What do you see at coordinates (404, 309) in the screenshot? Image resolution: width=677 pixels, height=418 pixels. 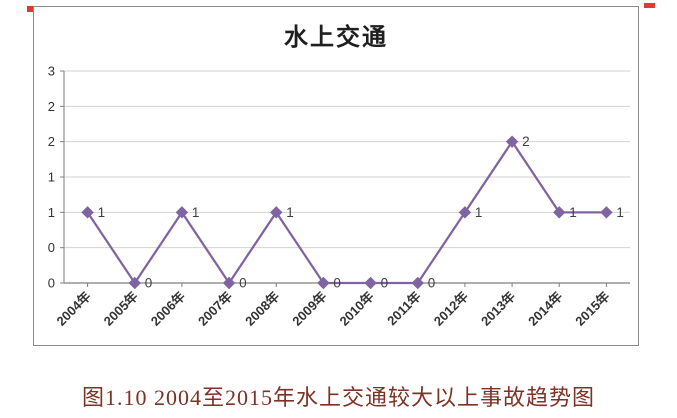 I see `x-tick-label: 2011年` at bounding box center [404, 309].